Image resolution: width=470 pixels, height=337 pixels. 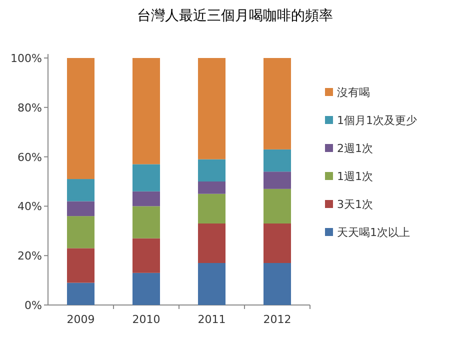 What do you see at coordinates (277, 319) in the screenshot?
I see `x-tick-label: 2012` at bounding box center [277, 319].